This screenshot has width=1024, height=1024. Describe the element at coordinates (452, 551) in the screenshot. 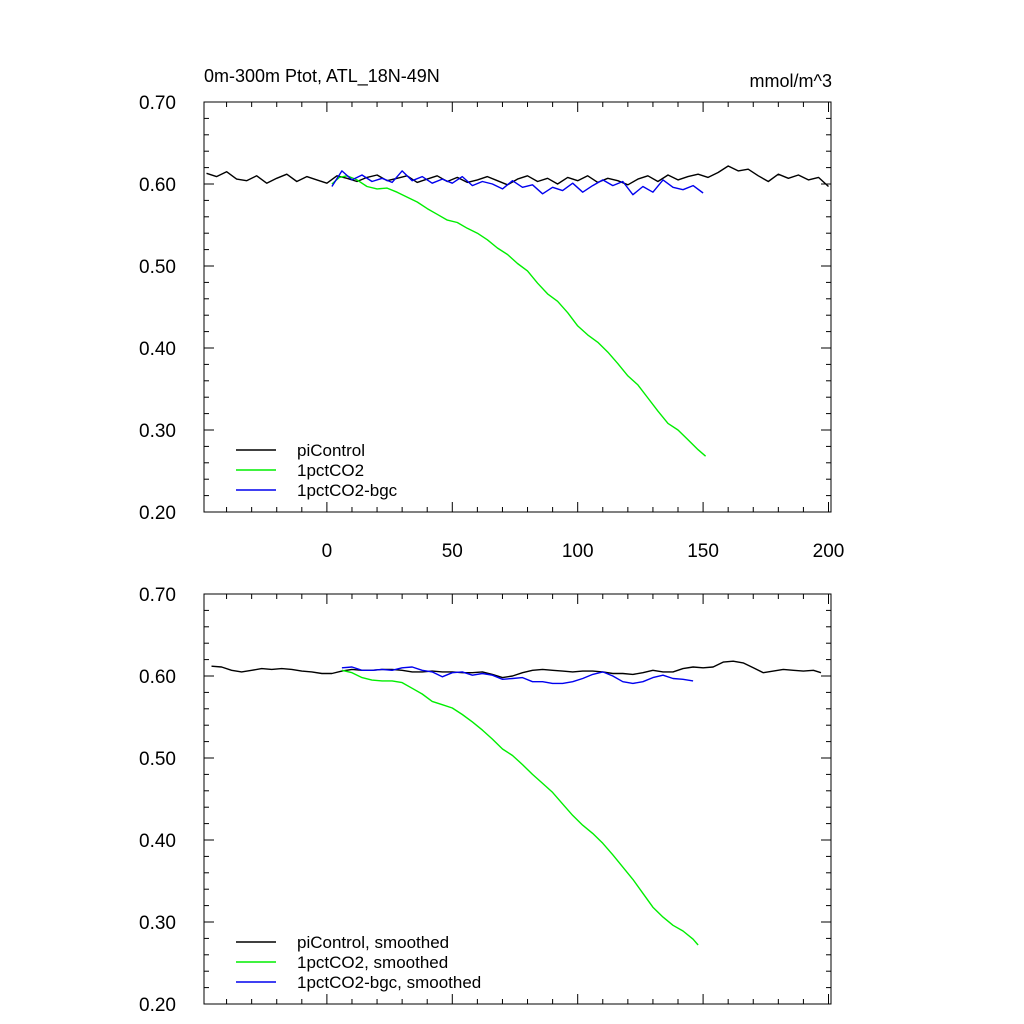

I see `x-tick-label: 50` at that location.